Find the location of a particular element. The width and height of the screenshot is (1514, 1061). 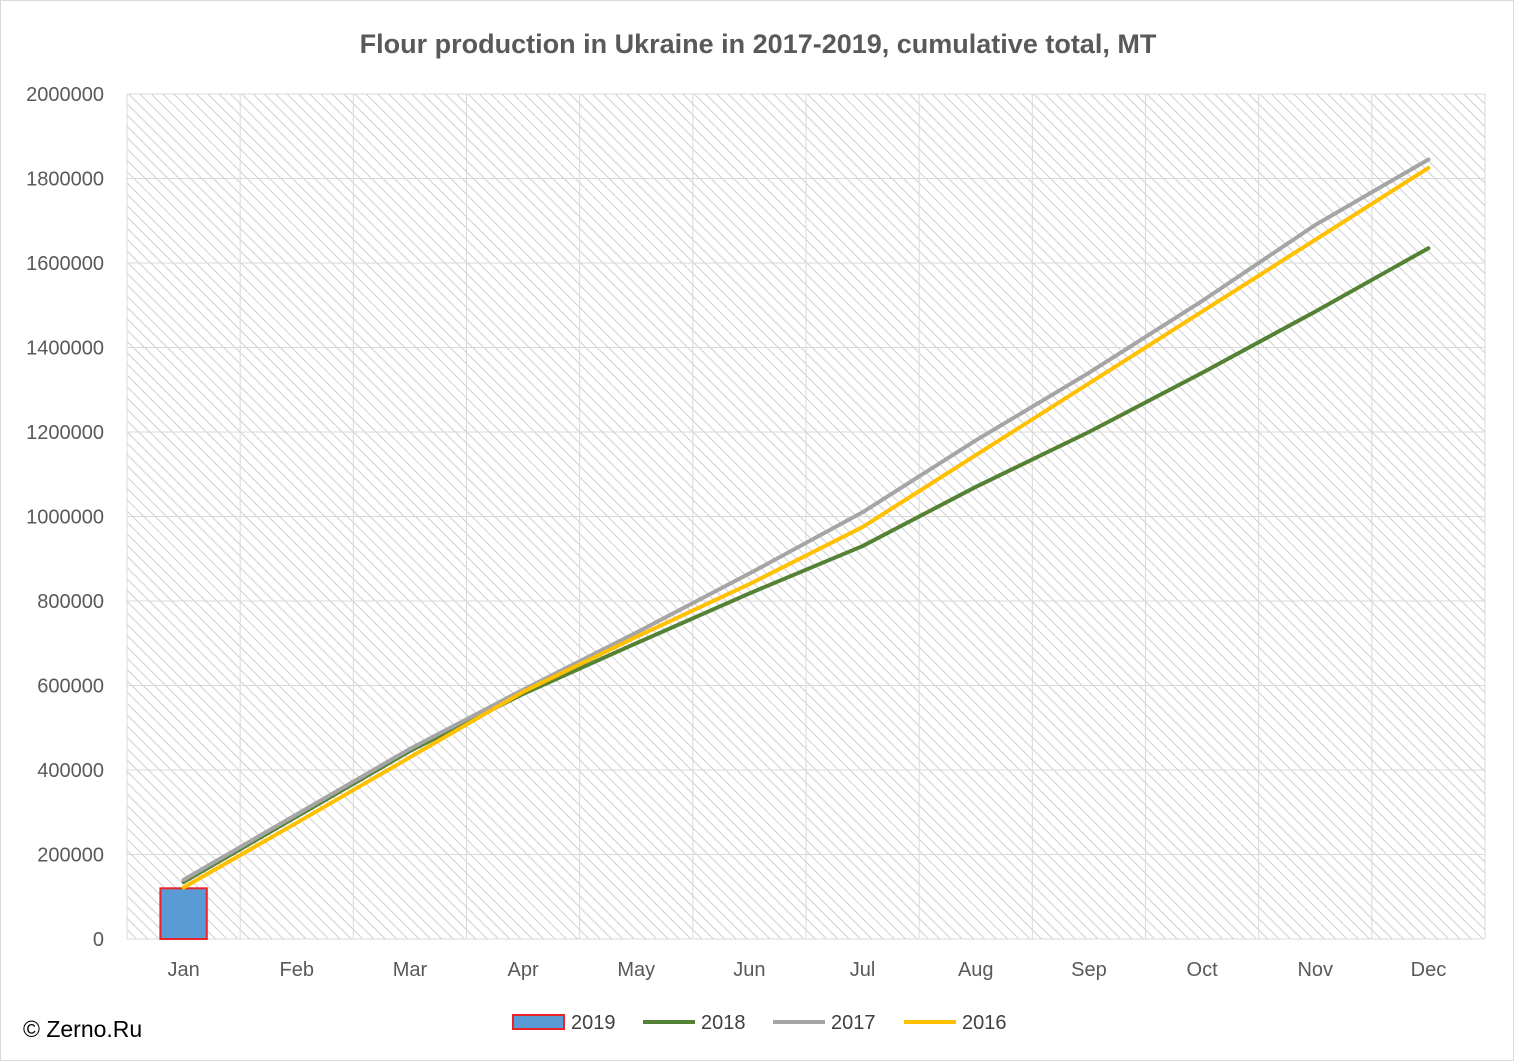

x-tick-label: Jan is located at coordinates (183, 970).